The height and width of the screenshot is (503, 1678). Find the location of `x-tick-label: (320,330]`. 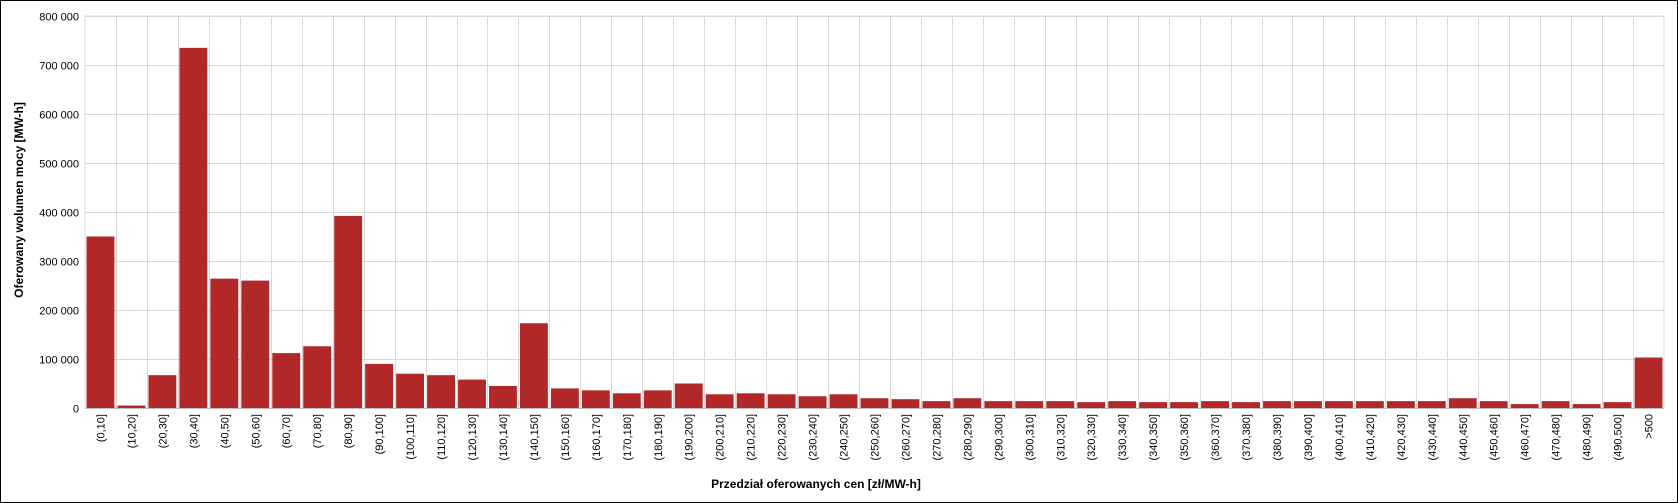

x-tick-label: (320,330] is located at coordinates (1092, 437).